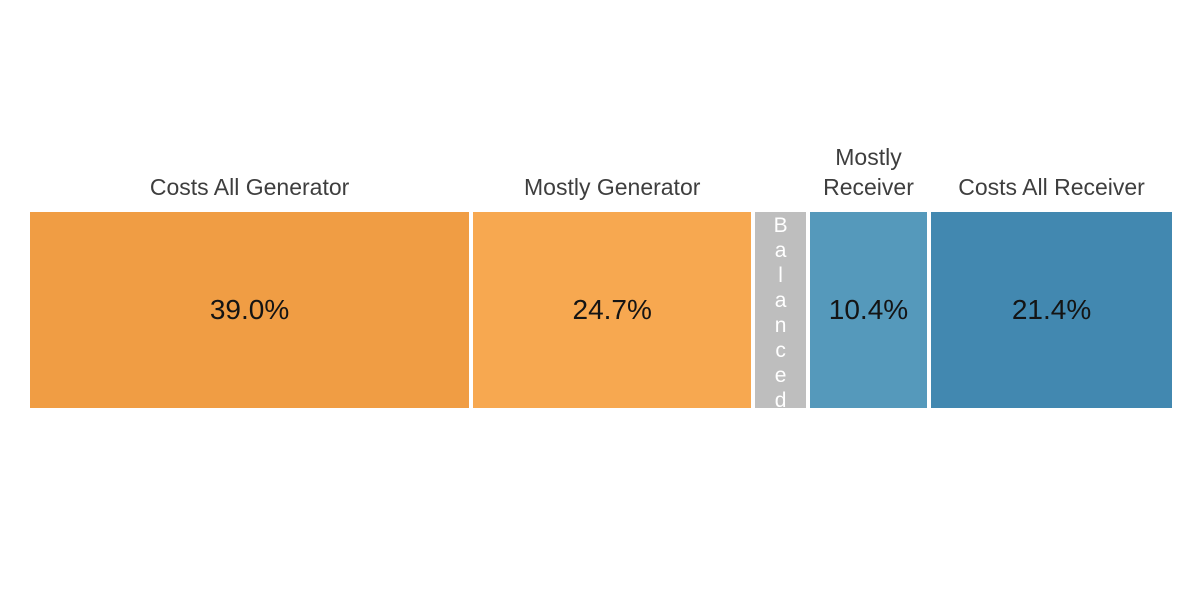  I want to click on segment-value: 39.0%, so click(249, 309).